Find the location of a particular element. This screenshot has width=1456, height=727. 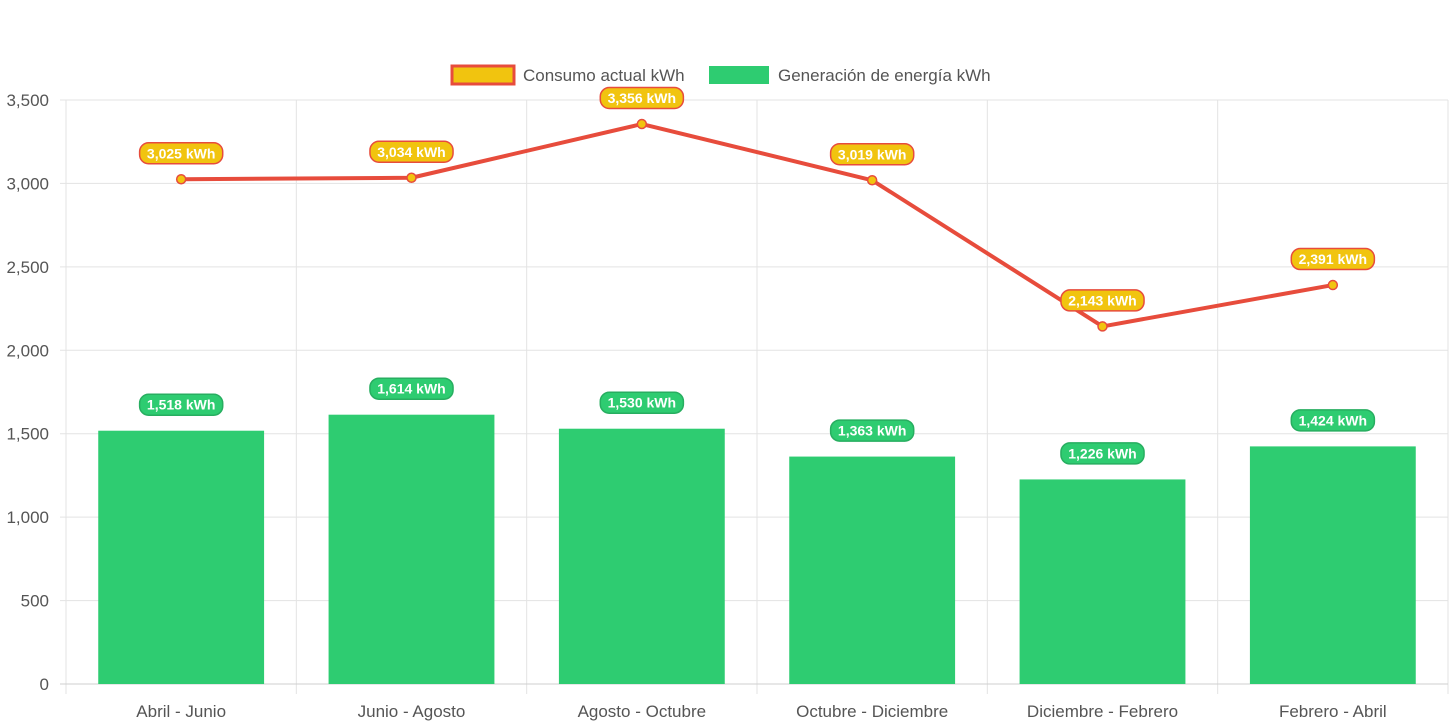

consumption-data-label: 3,019 kWh is located at coordinates (872, 154).